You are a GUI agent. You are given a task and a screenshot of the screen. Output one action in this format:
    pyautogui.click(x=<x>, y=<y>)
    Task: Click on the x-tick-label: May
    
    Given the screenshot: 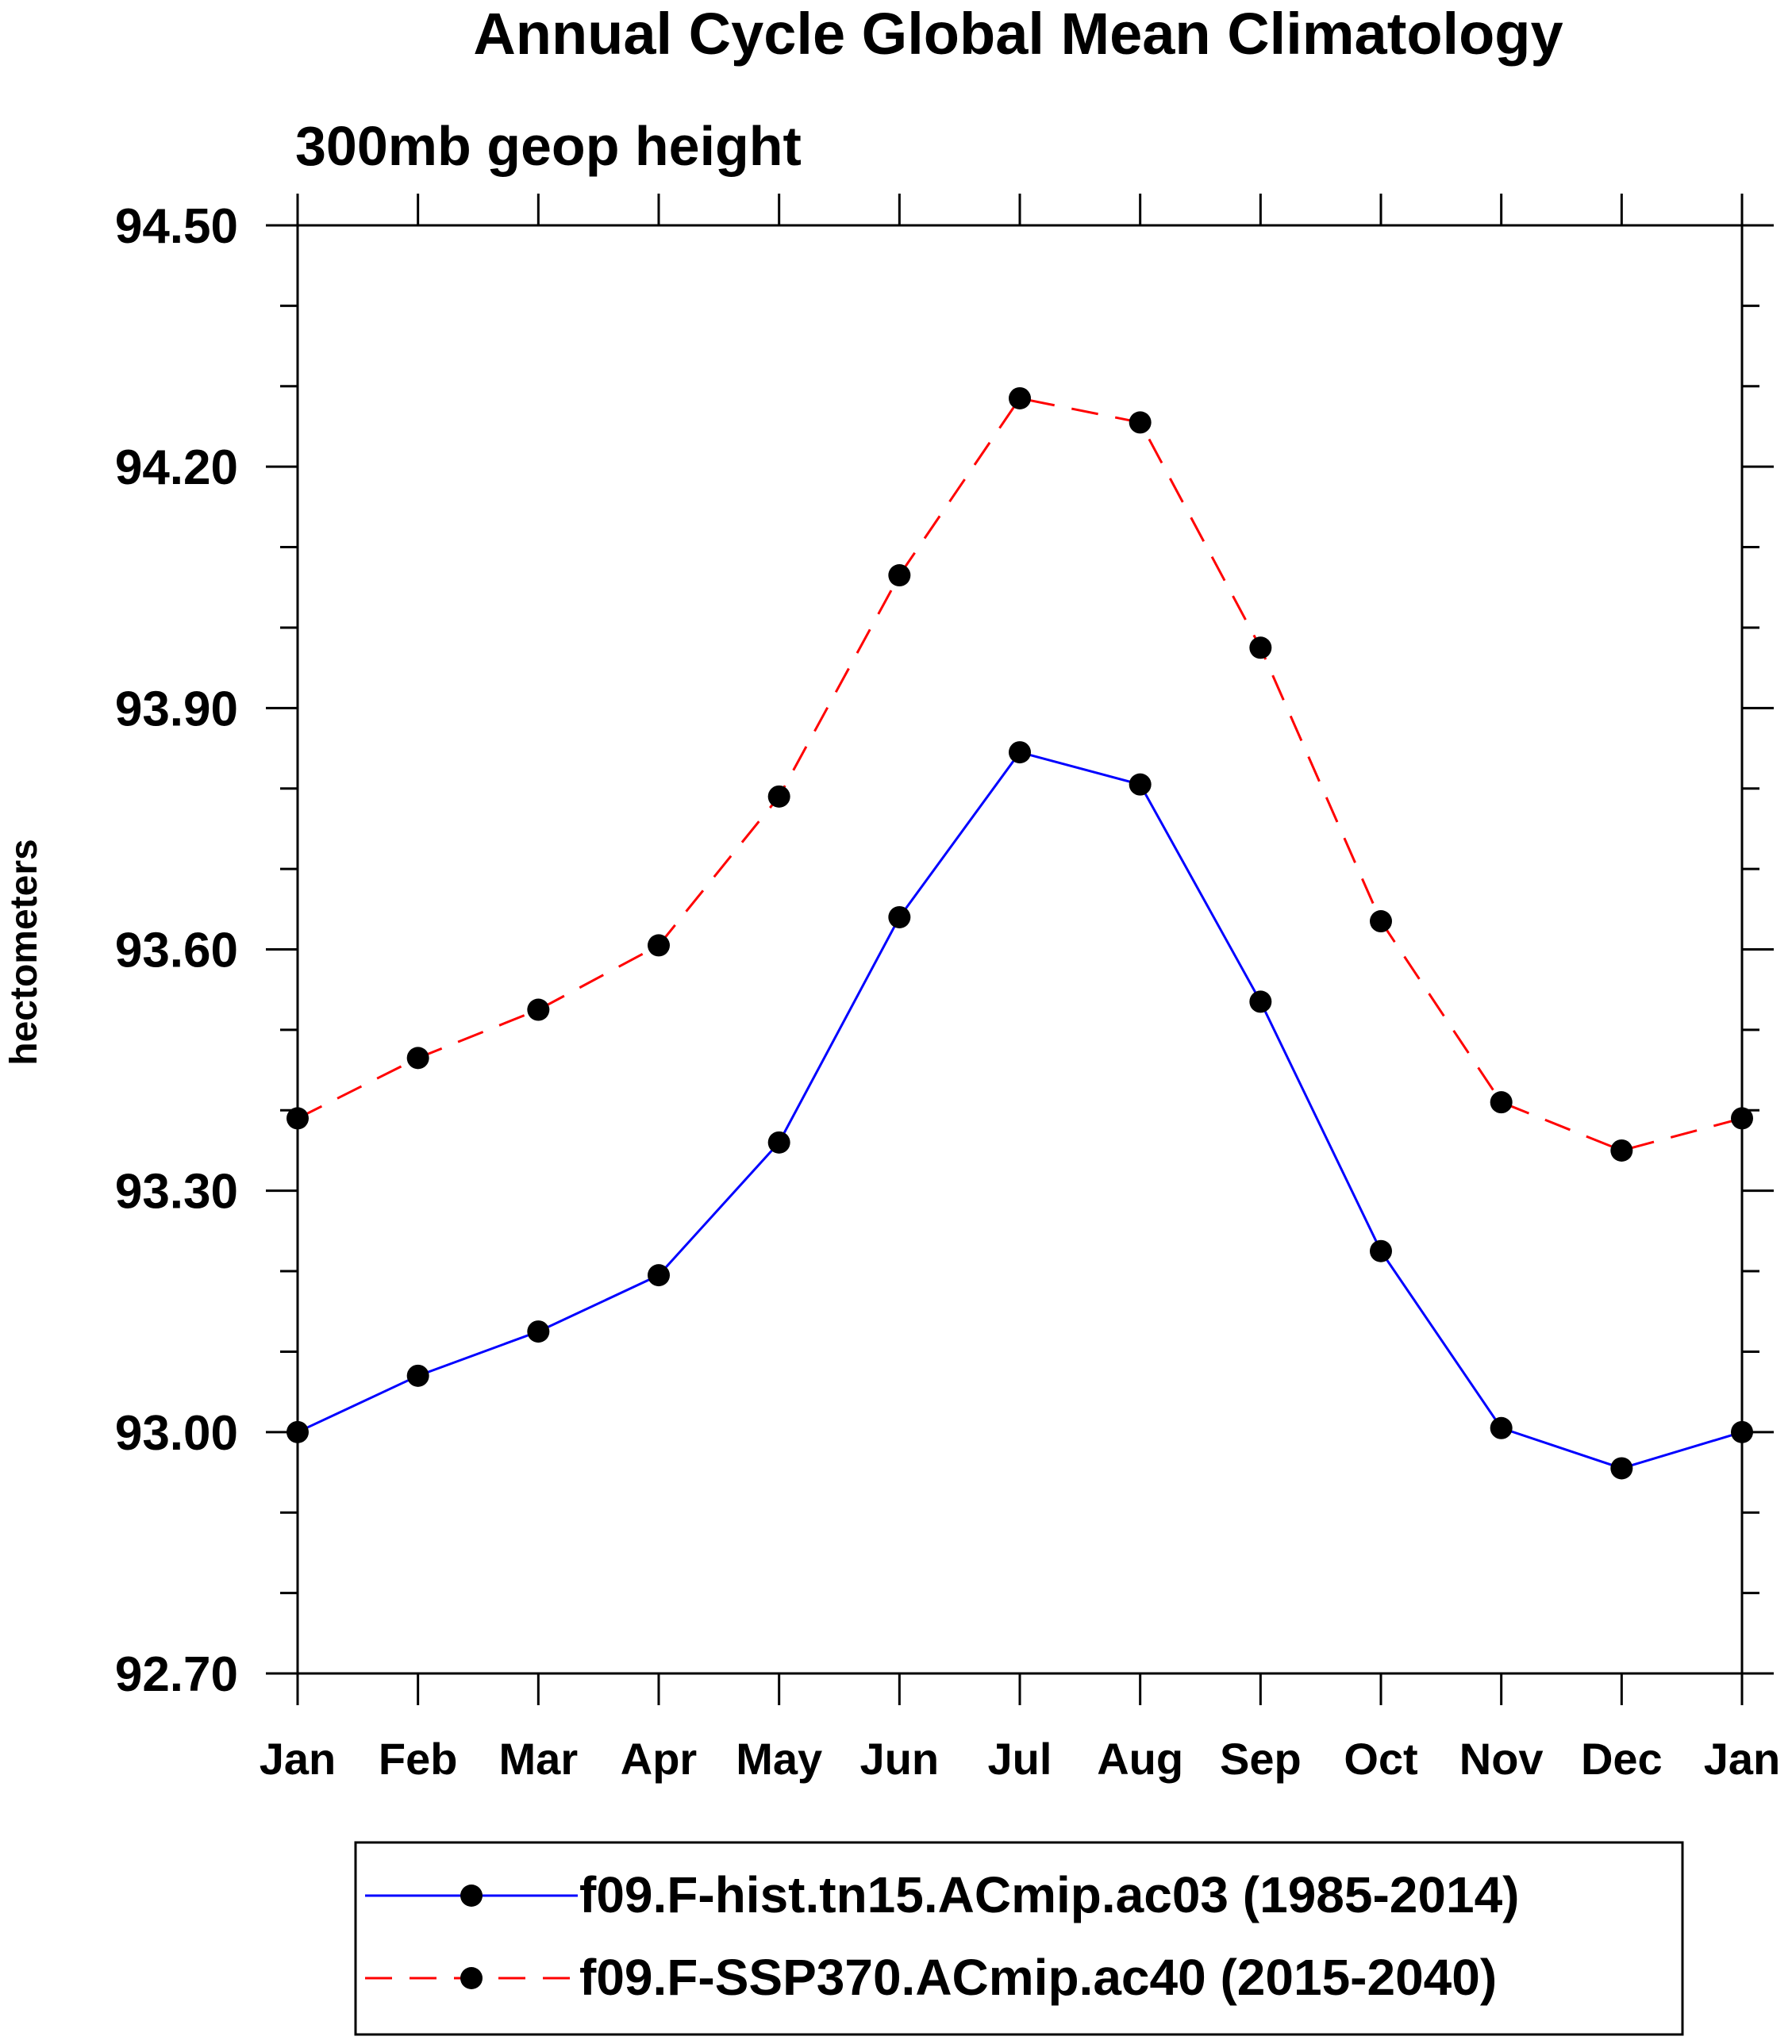 What is the action you would take?
    pyautogui.click(x=779, y=1759)
    